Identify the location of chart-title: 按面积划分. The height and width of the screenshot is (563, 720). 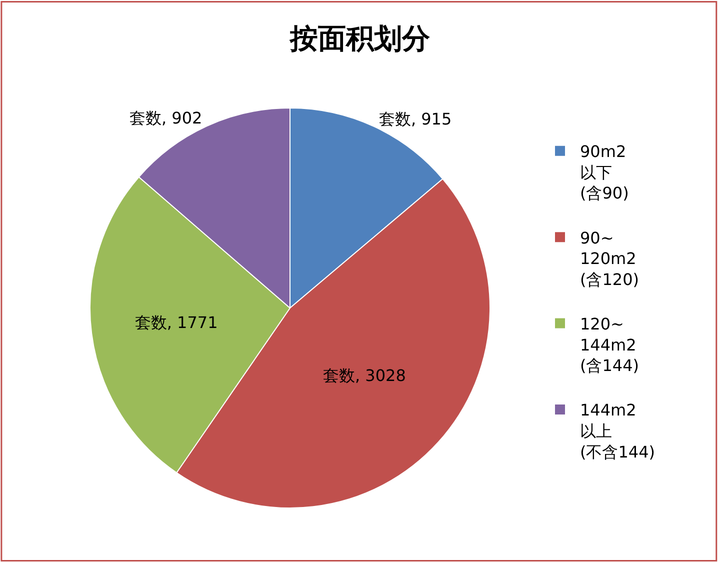
(360, 38).